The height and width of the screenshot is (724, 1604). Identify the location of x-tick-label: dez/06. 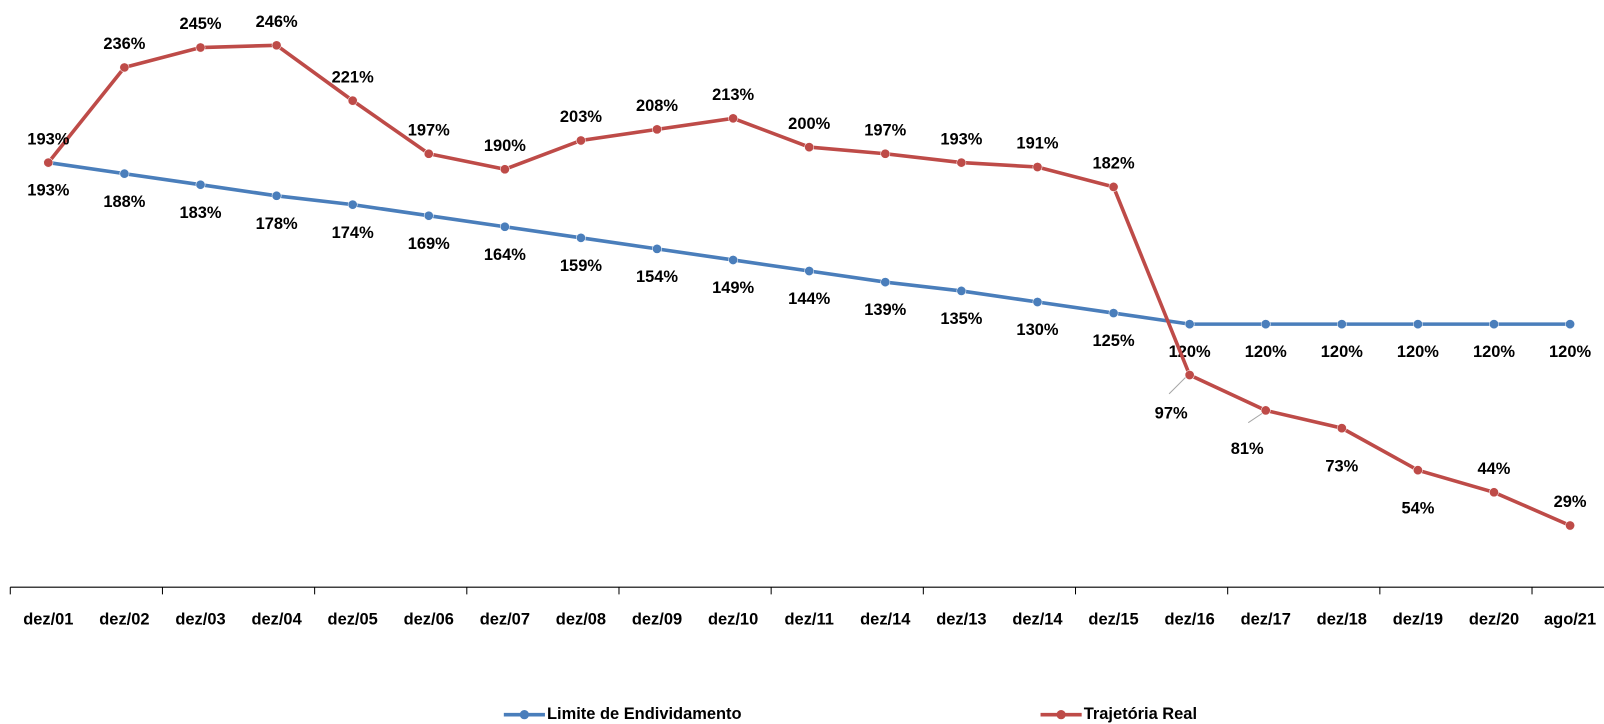
(429, 619).